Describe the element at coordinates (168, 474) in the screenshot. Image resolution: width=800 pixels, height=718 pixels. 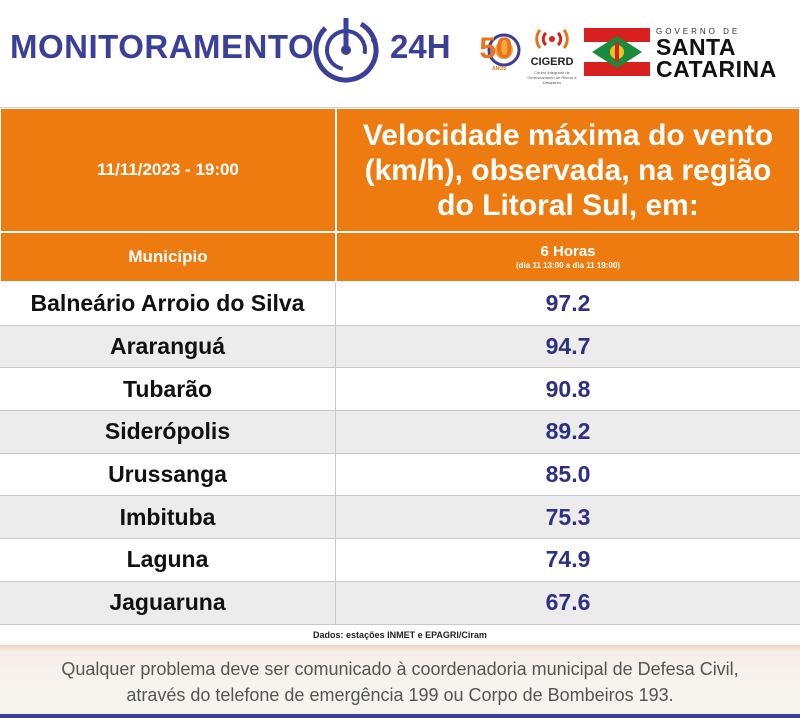
I see `municipio-name: Urussanga` at that location.